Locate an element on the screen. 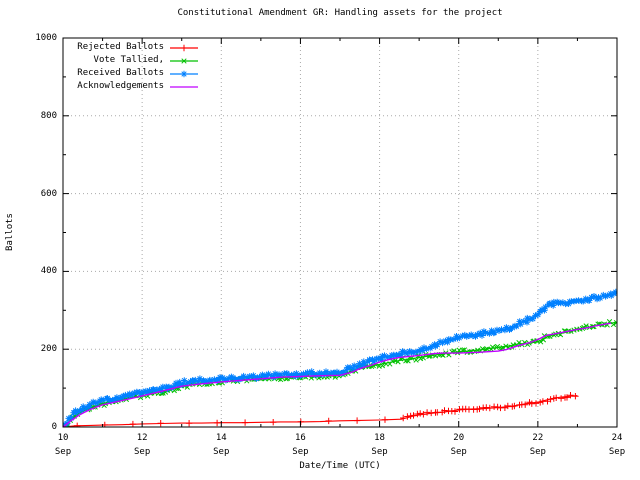  x-tick-label: 12 Sep is located at coordinates (142, 445).